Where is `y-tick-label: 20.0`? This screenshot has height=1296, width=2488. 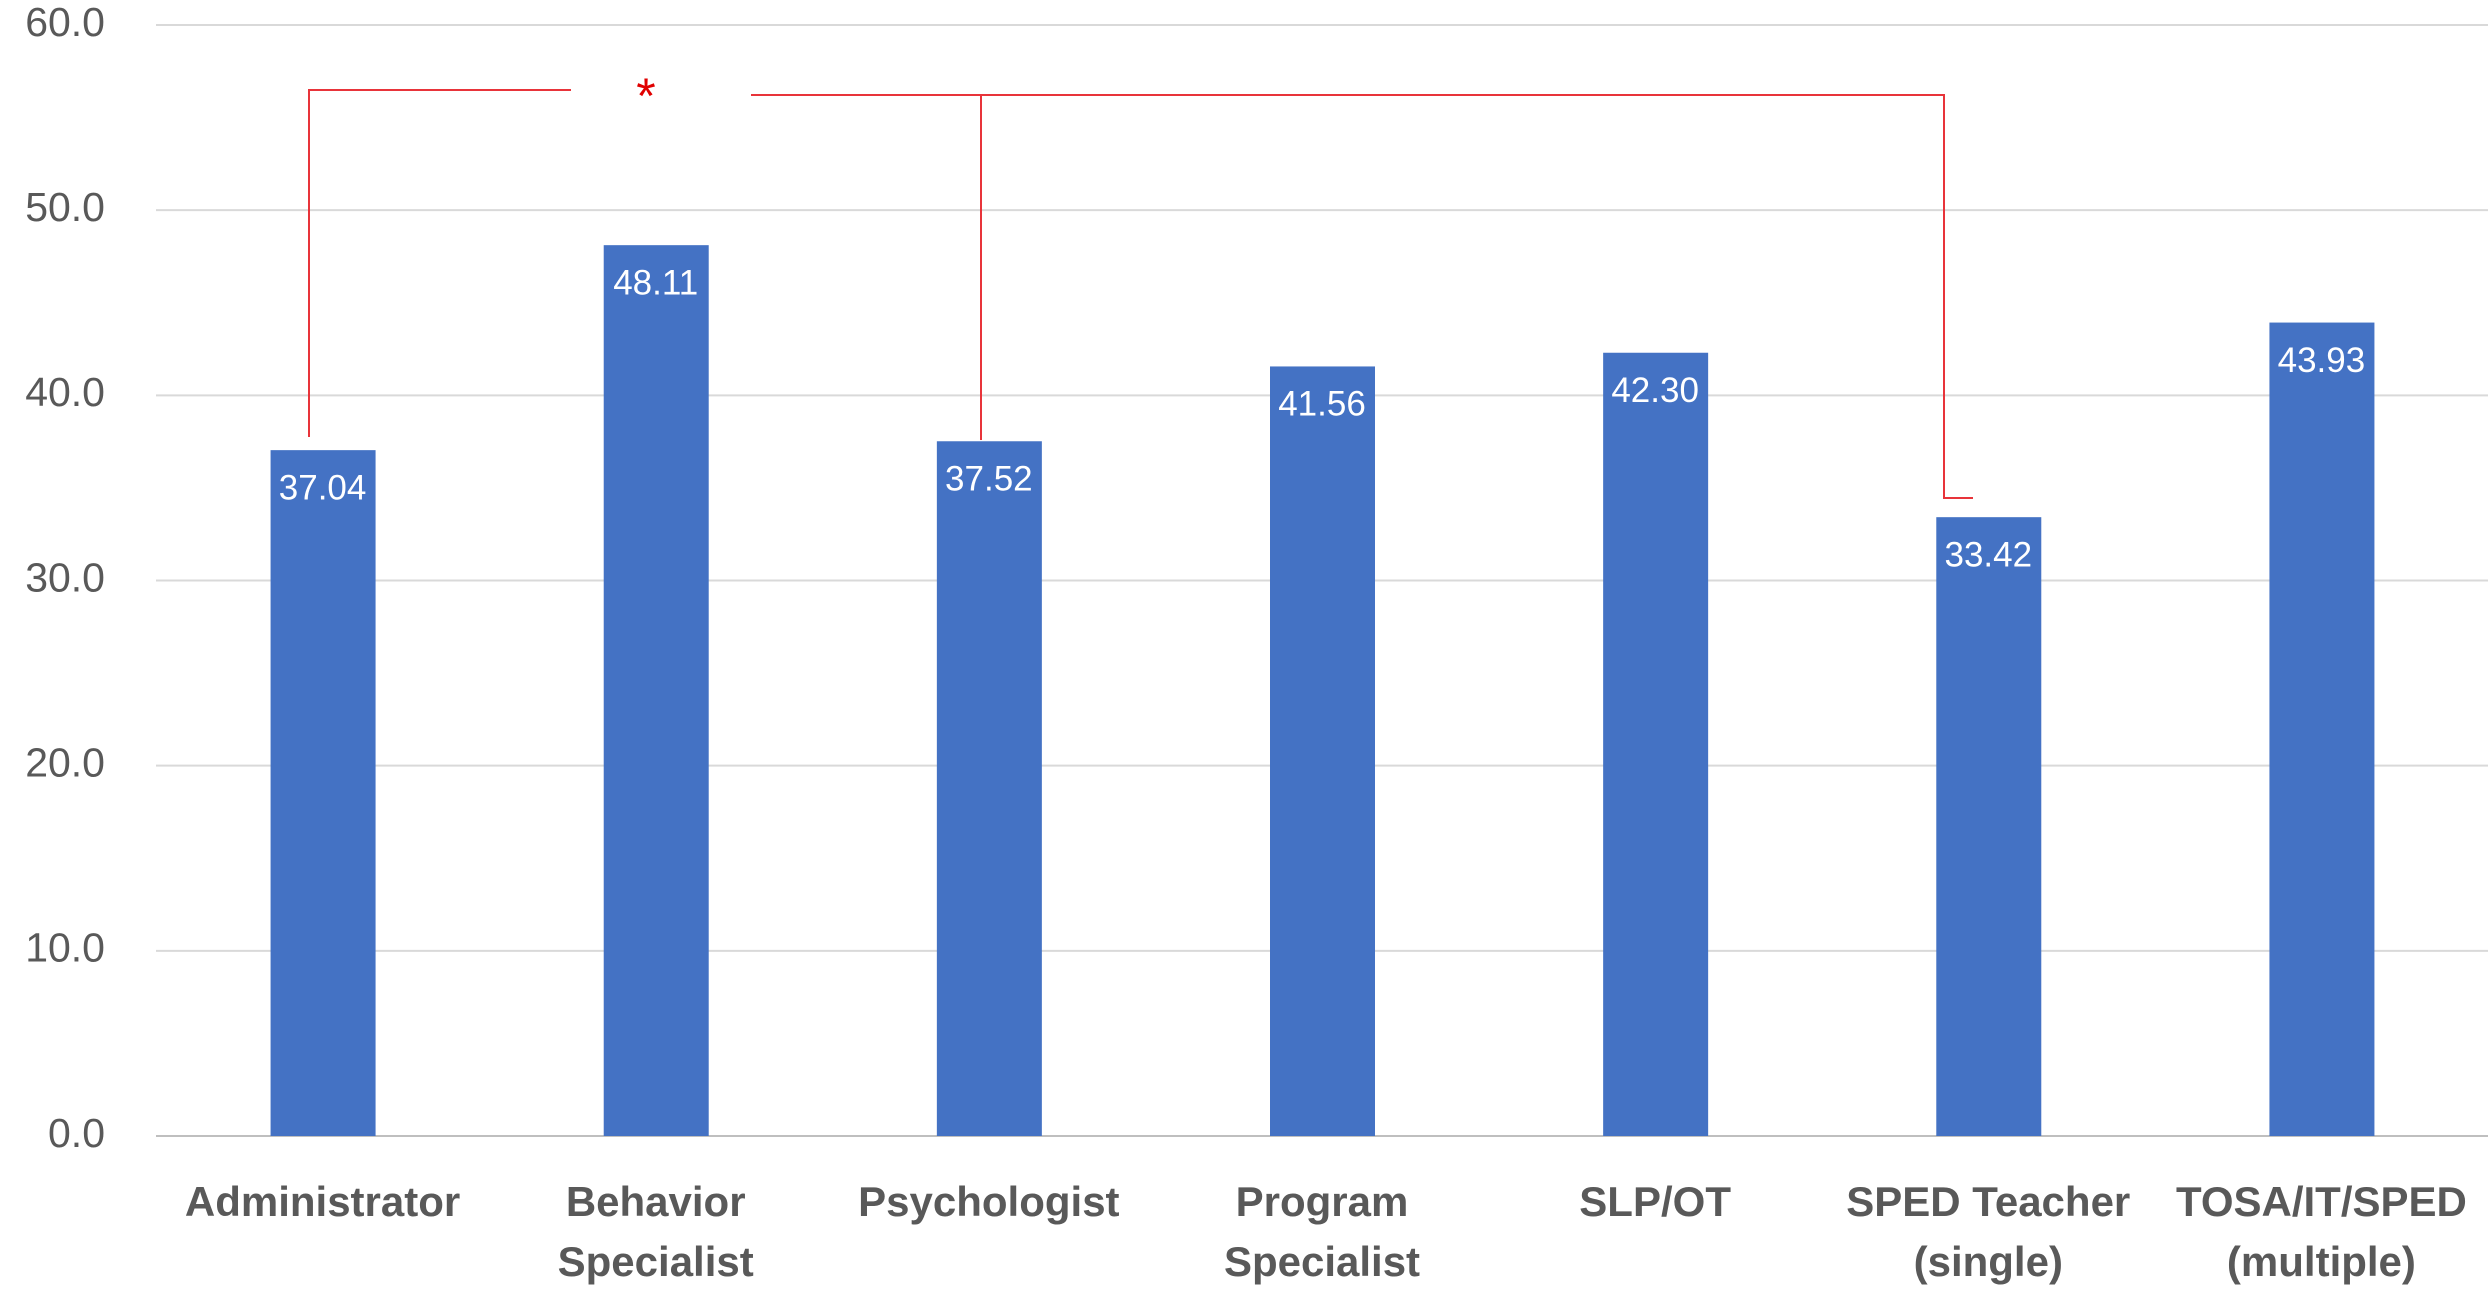 y-tick-label: 20.0 is located at coordinates (65, 762).